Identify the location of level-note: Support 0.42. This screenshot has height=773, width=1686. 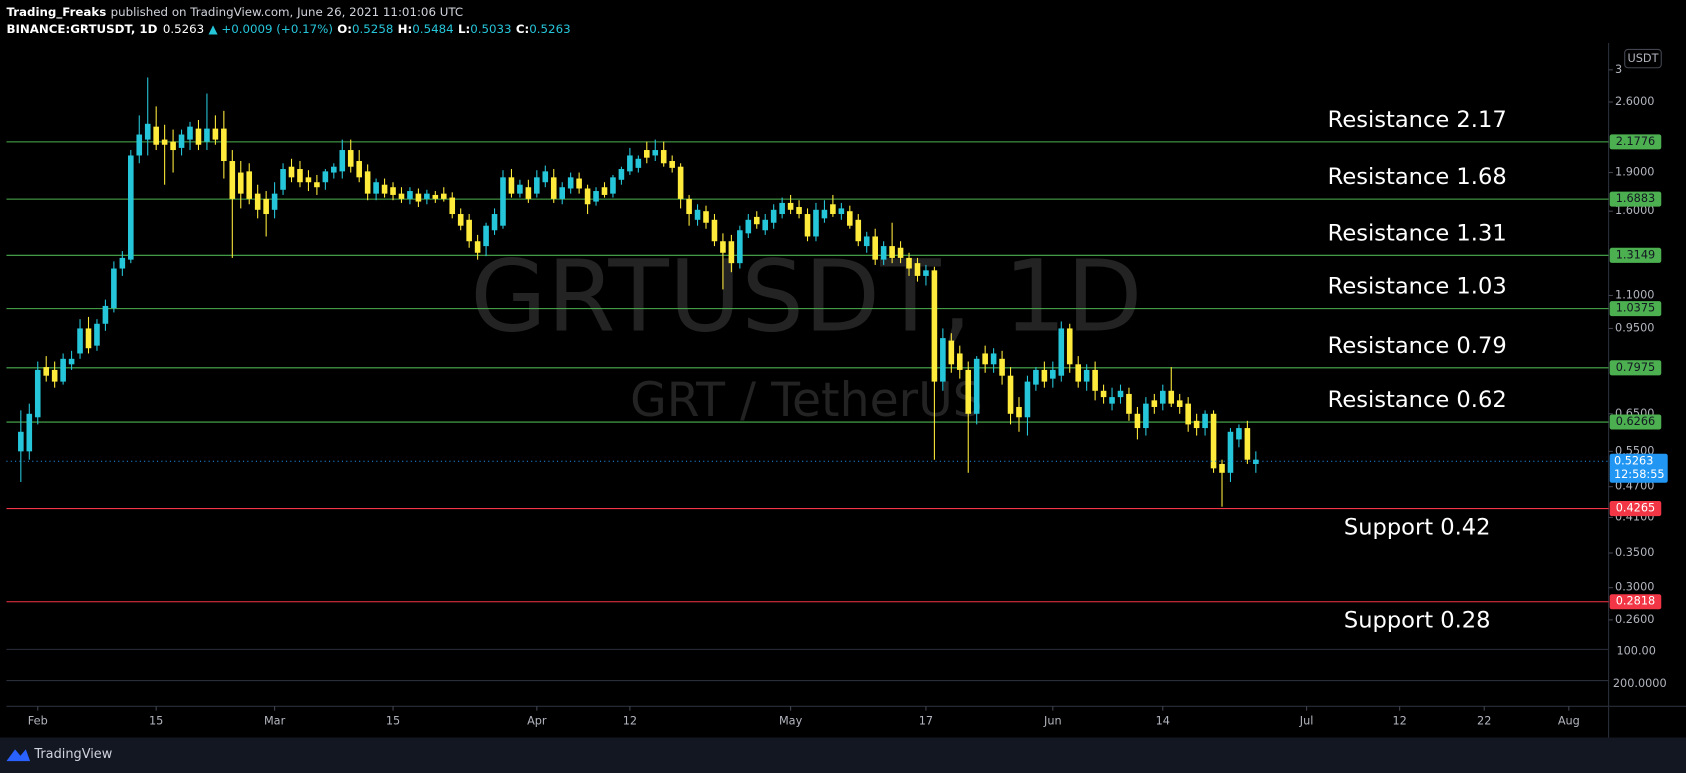
(1417, 527).